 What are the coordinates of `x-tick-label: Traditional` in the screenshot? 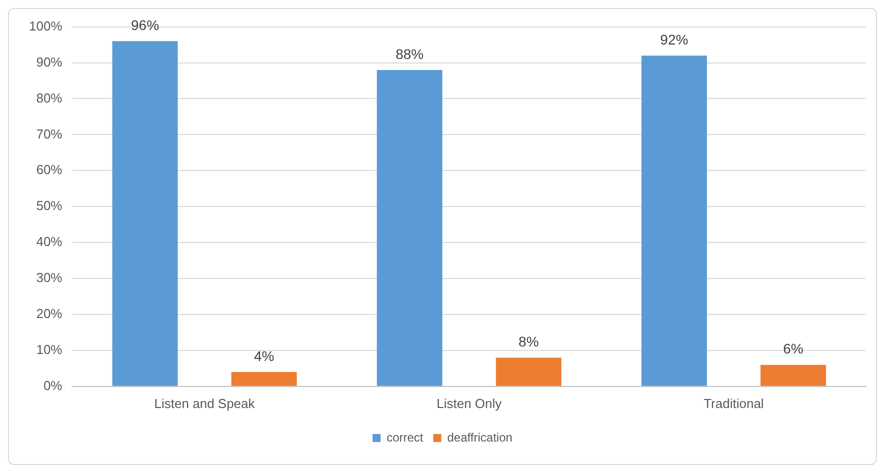 It's located at (734, 403).